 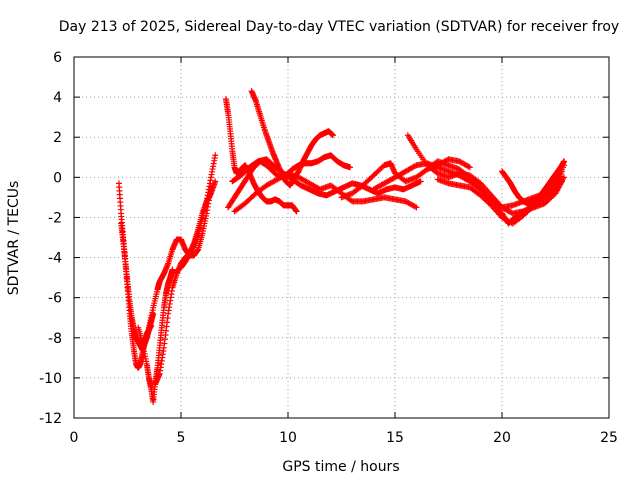 I want to click on x-tick-label: 15, so click(x=395, y=438).